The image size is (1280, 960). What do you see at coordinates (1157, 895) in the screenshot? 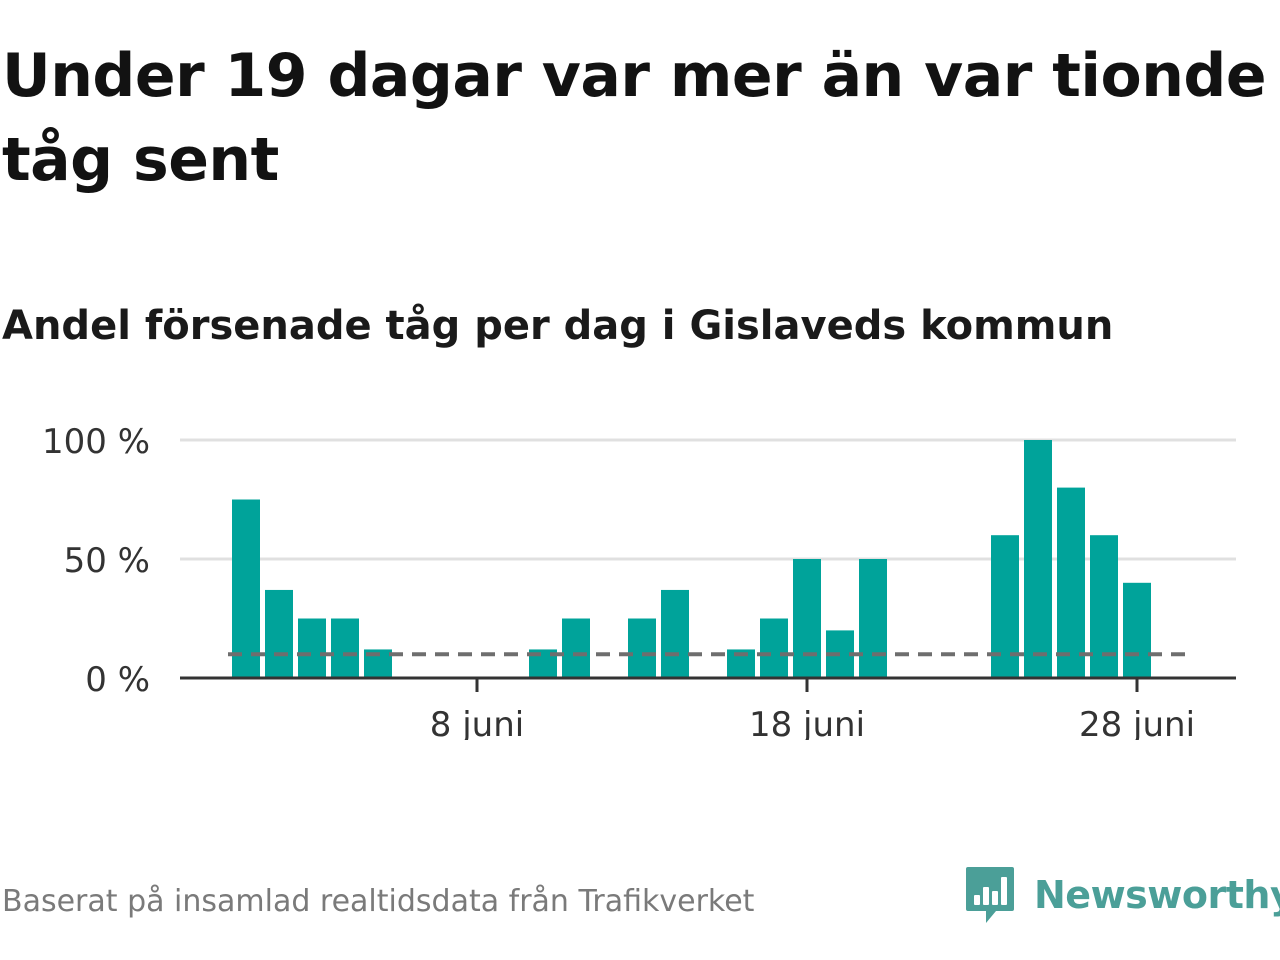
I see `brand-name: Newsworthy` at bounding box center [1157, 895].